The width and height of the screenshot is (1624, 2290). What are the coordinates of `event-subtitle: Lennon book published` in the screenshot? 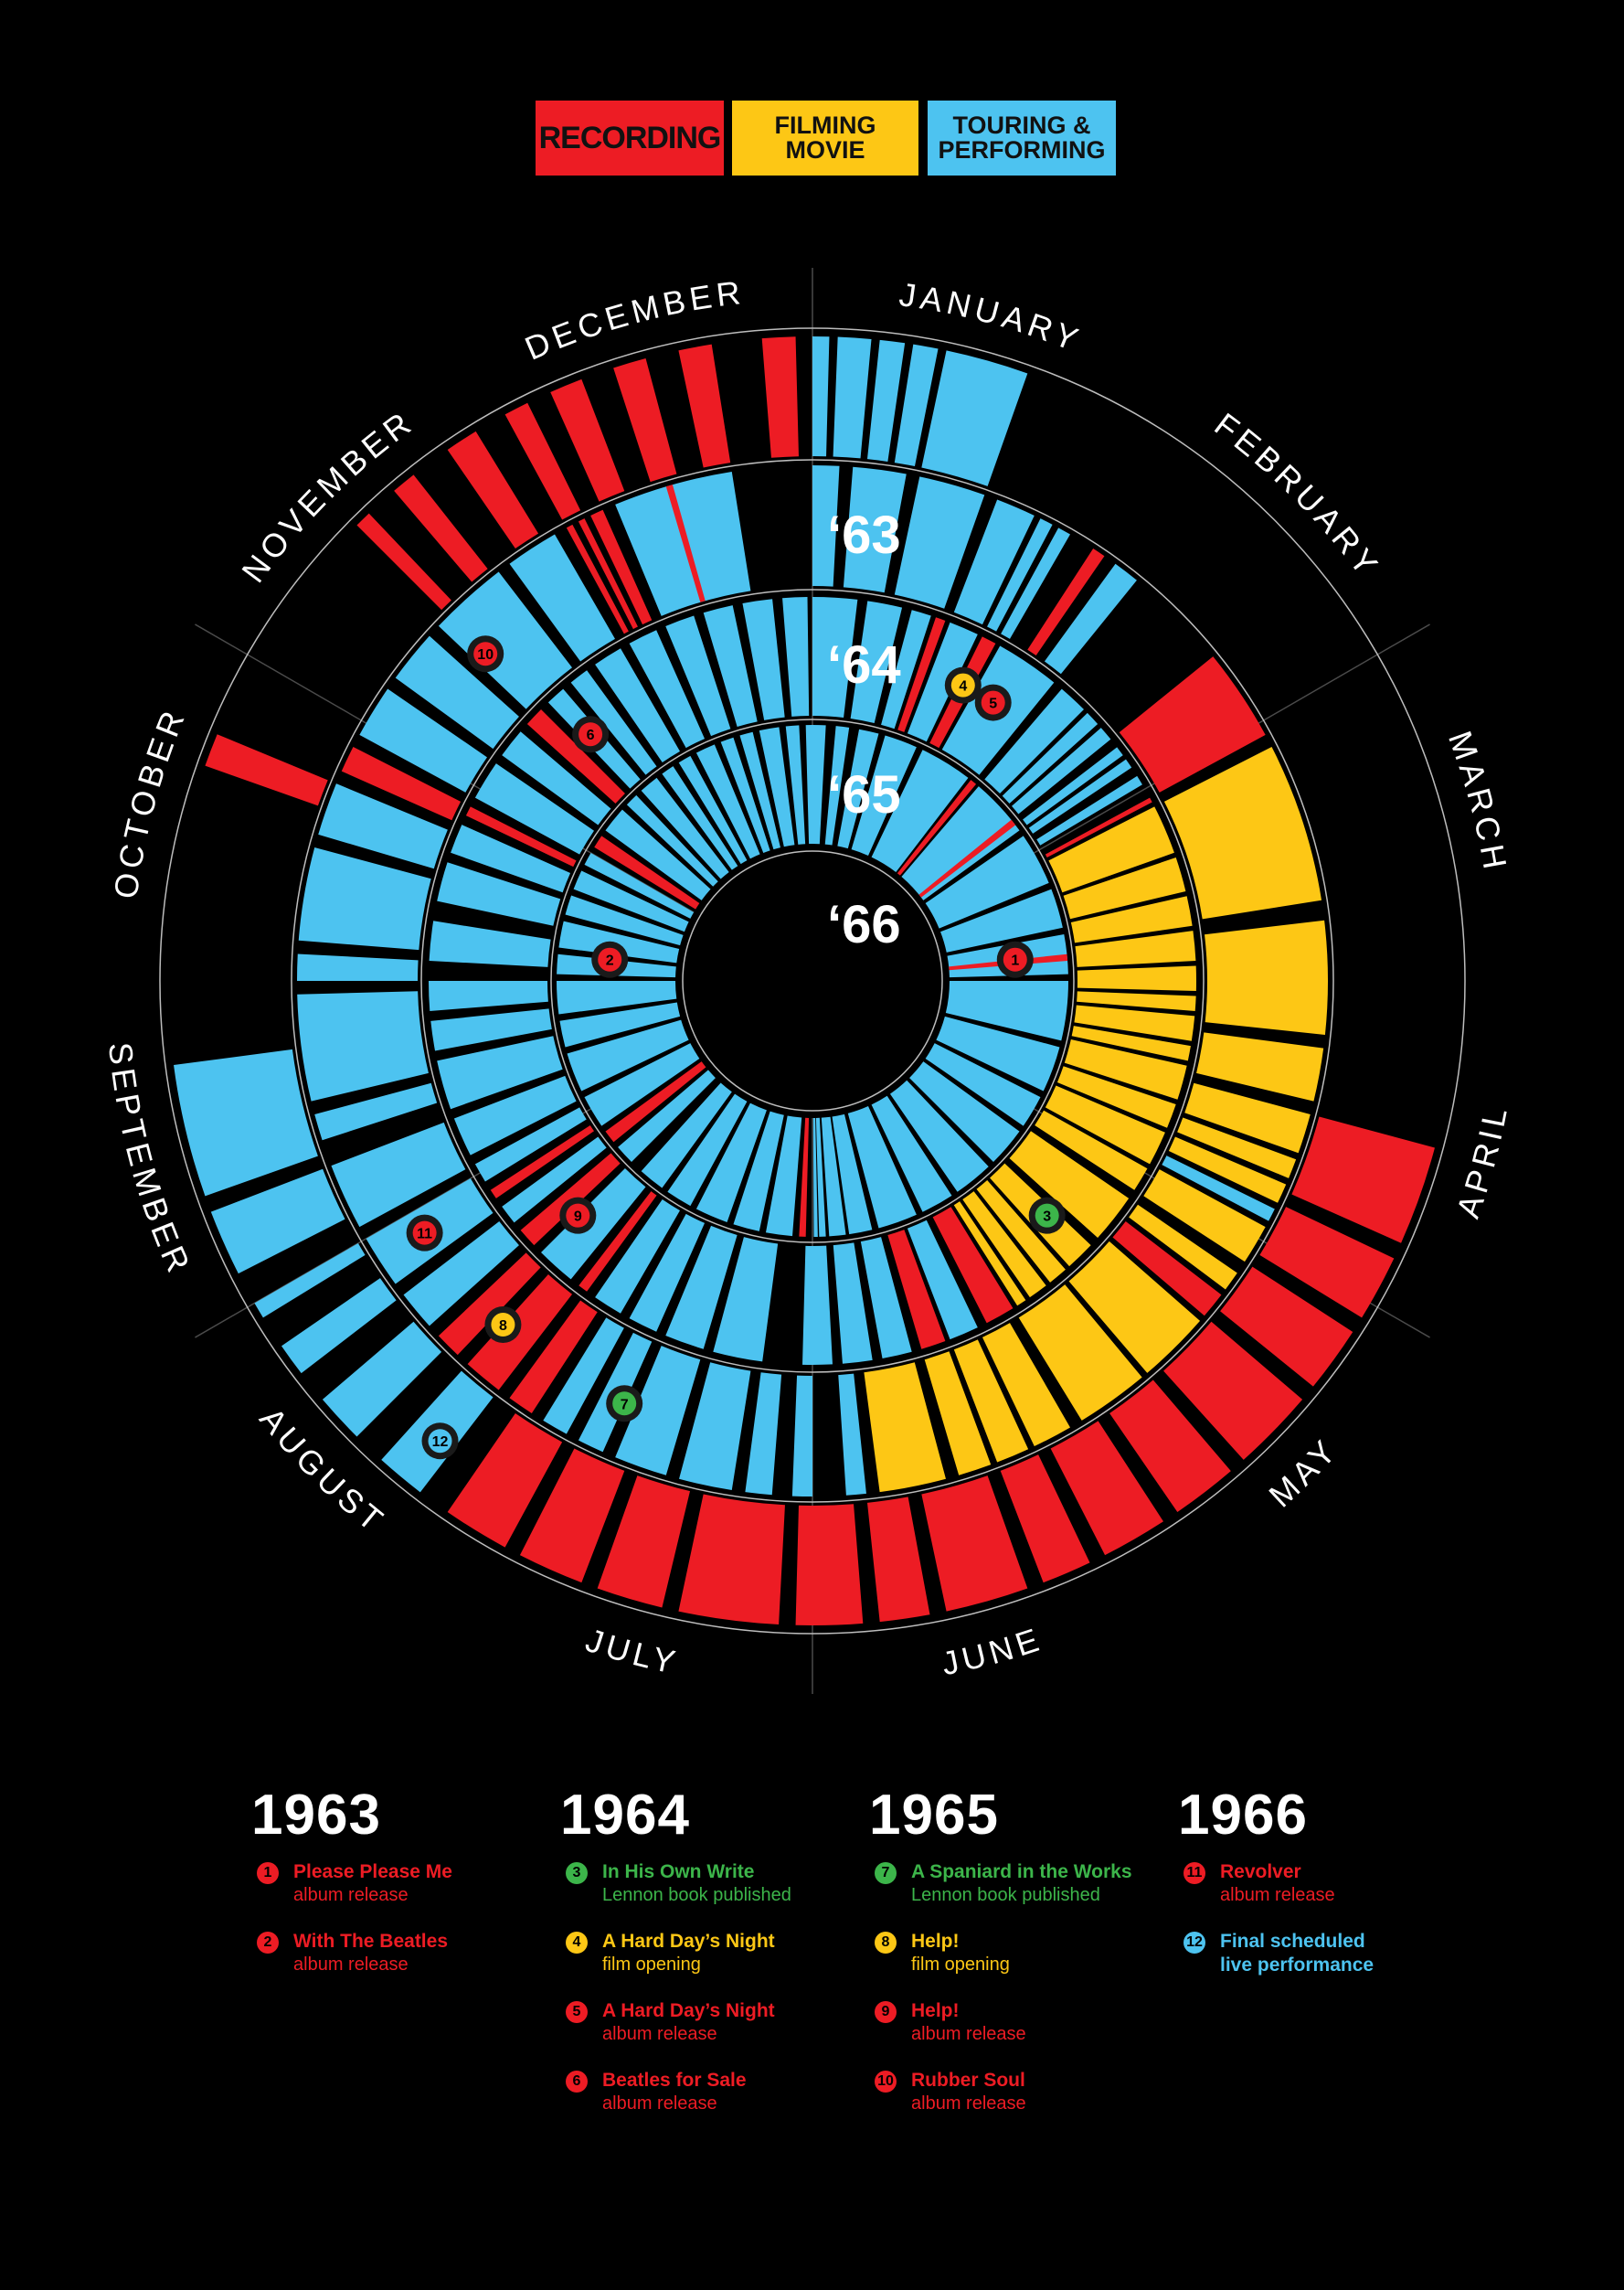 It's located at (696, 1895).